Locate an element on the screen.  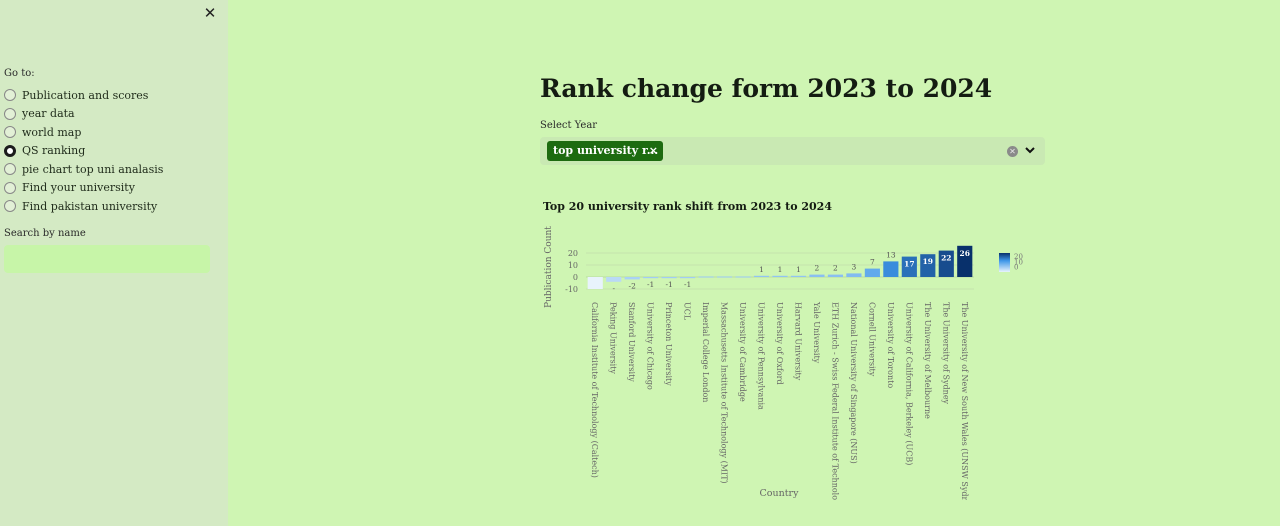
bar-data-label: 22 is located at coordinates (946, 258).